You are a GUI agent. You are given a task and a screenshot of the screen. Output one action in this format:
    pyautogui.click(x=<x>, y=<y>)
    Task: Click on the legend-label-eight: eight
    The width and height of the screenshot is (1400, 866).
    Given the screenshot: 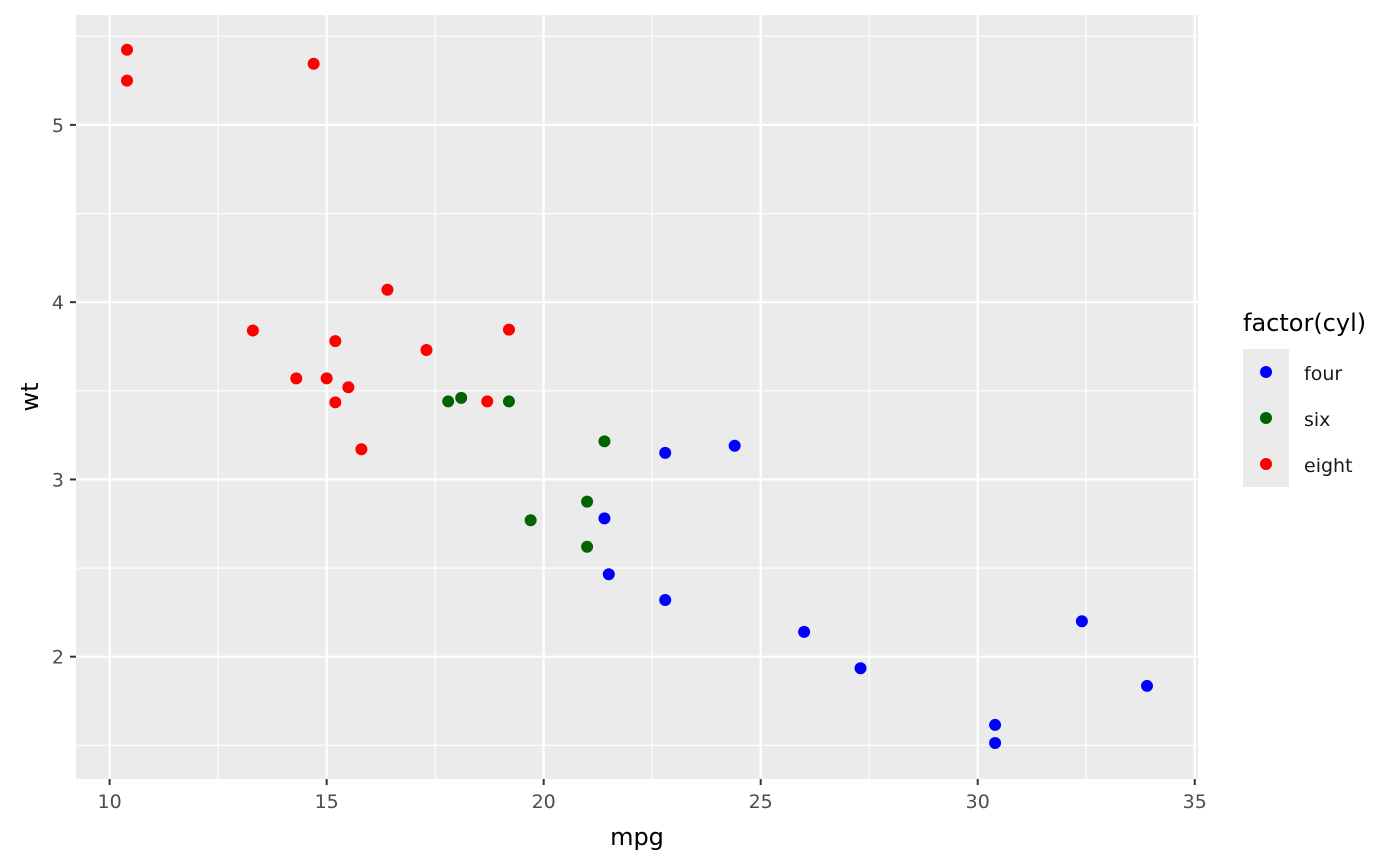 What is the action you would take?
    pyautogui.click(x=1328, y=466)
    